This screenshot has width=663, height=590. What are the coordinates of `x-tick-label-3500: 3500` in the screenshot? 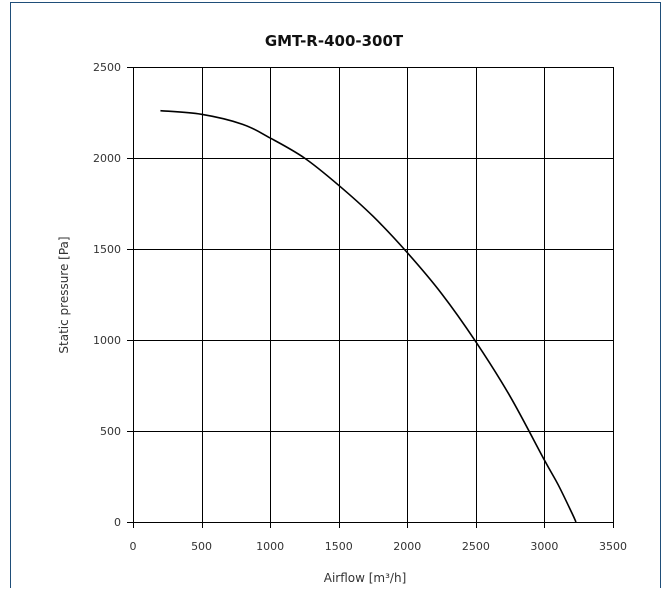 It's located at (613, 546).